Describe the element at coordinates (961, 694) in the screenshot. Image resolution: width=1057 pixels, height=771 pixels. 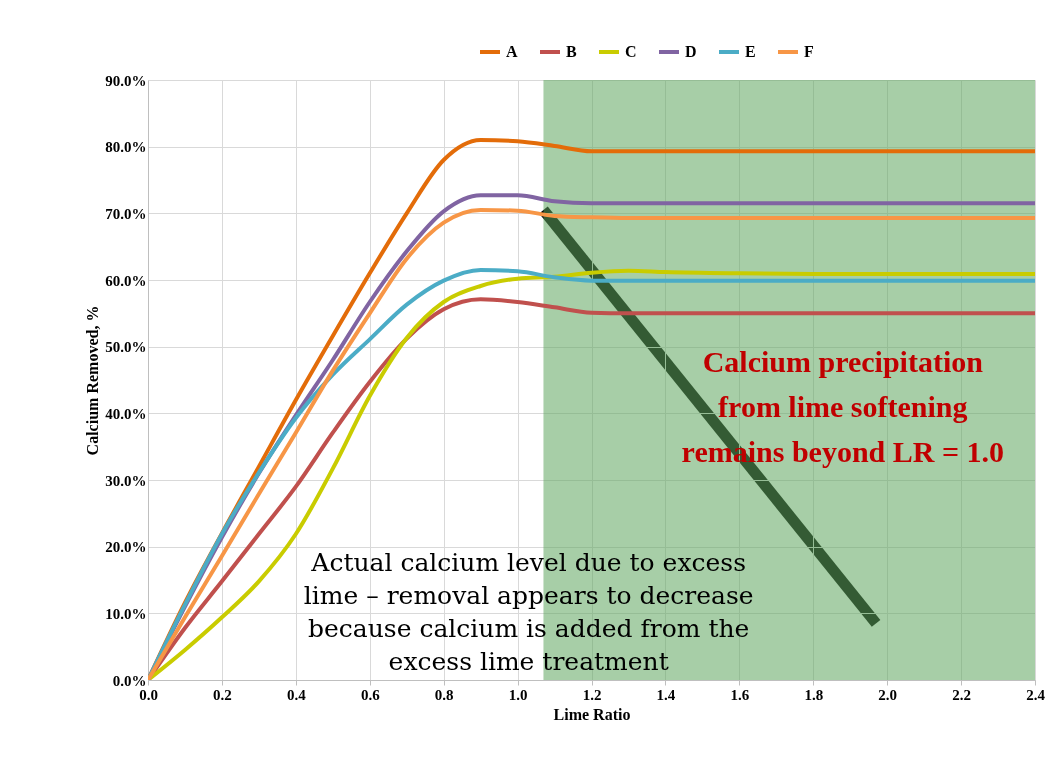
I see `x-tick-label: 2.2` at that location.